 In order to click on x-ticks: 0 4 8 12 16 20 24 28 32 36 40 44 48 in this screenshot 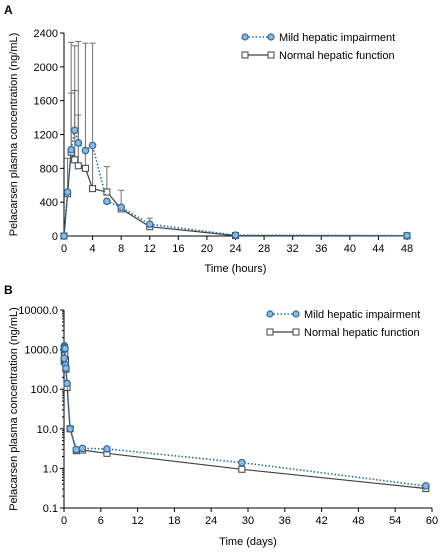, I will do `click(237, 245)`.